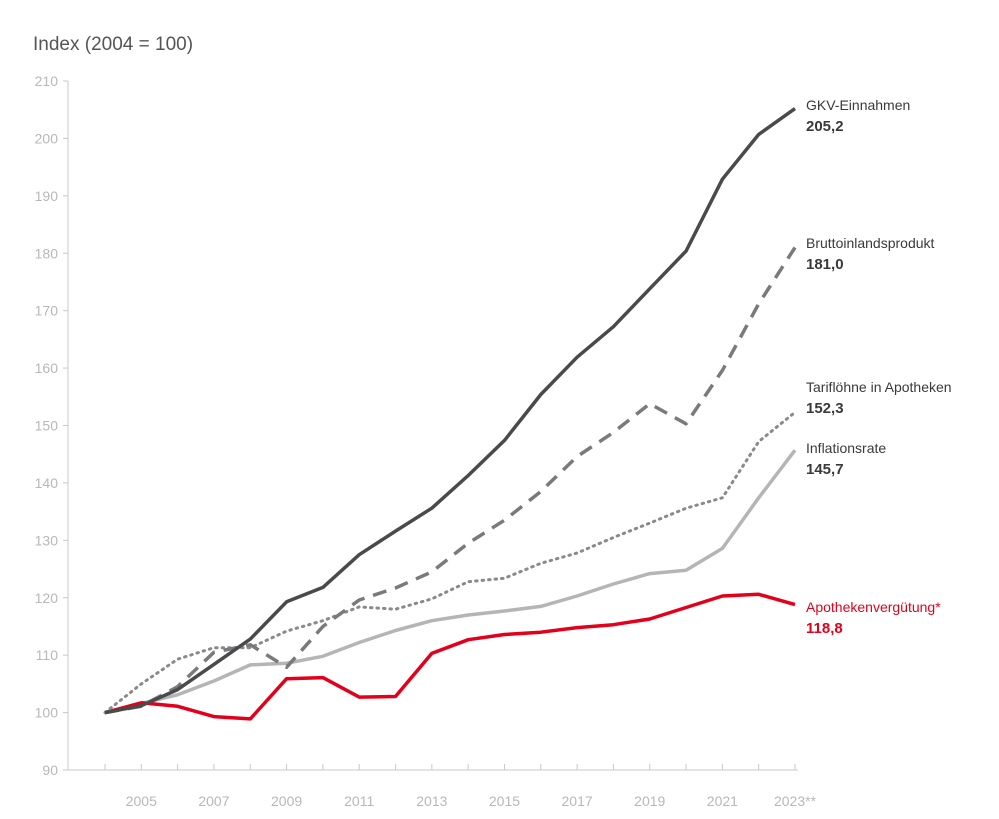 Image resolution: width=999 pixels, height=819 pixels. Describe the element at coordinates (113, 44) in the screenshot. I see `y-axis-title: Index (2004 = 100)` at that location.